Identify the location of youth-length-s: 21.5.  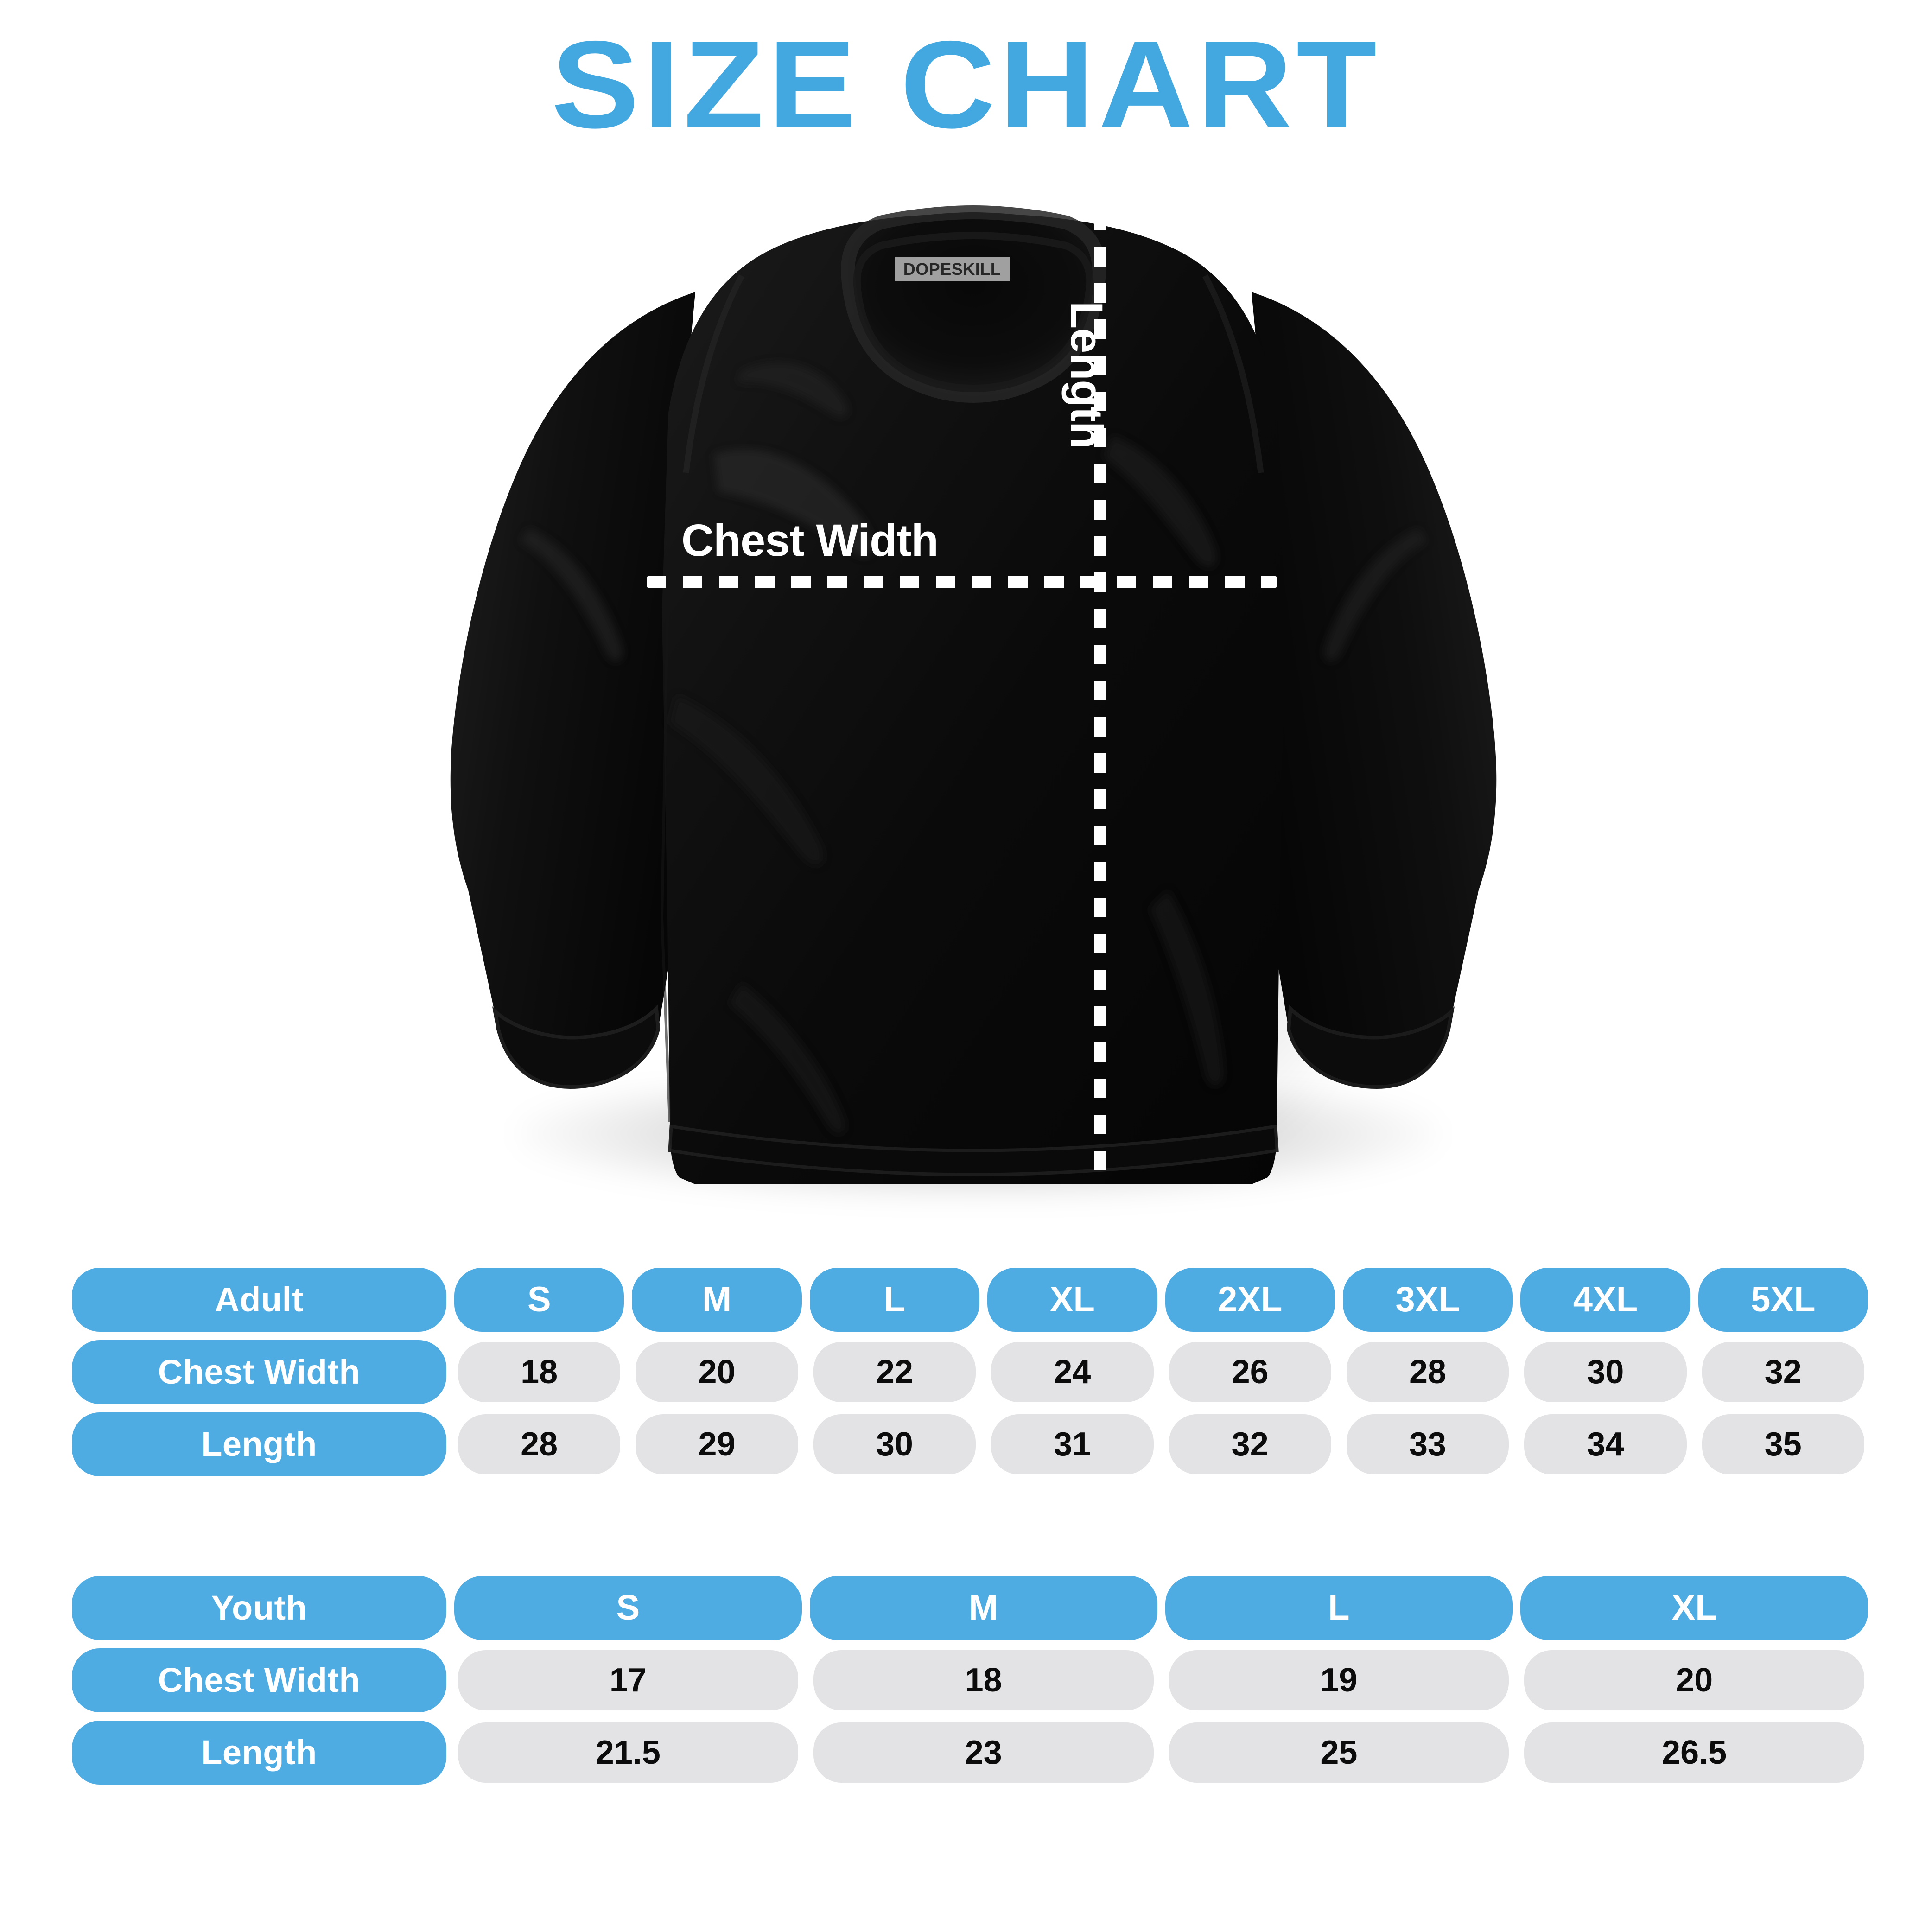
(628, 1752).